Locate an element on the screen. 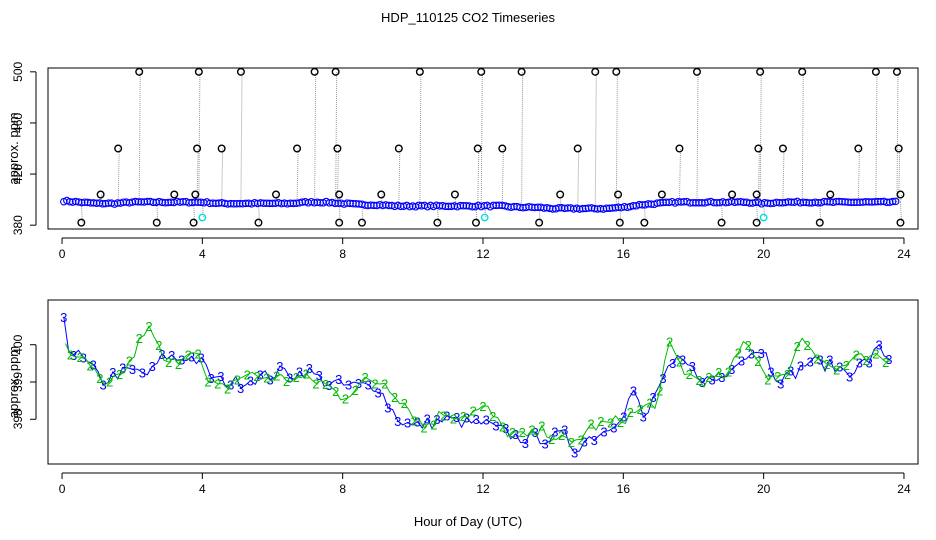  y-axis-label: approx. ppm is located at coordinates (13, 148).